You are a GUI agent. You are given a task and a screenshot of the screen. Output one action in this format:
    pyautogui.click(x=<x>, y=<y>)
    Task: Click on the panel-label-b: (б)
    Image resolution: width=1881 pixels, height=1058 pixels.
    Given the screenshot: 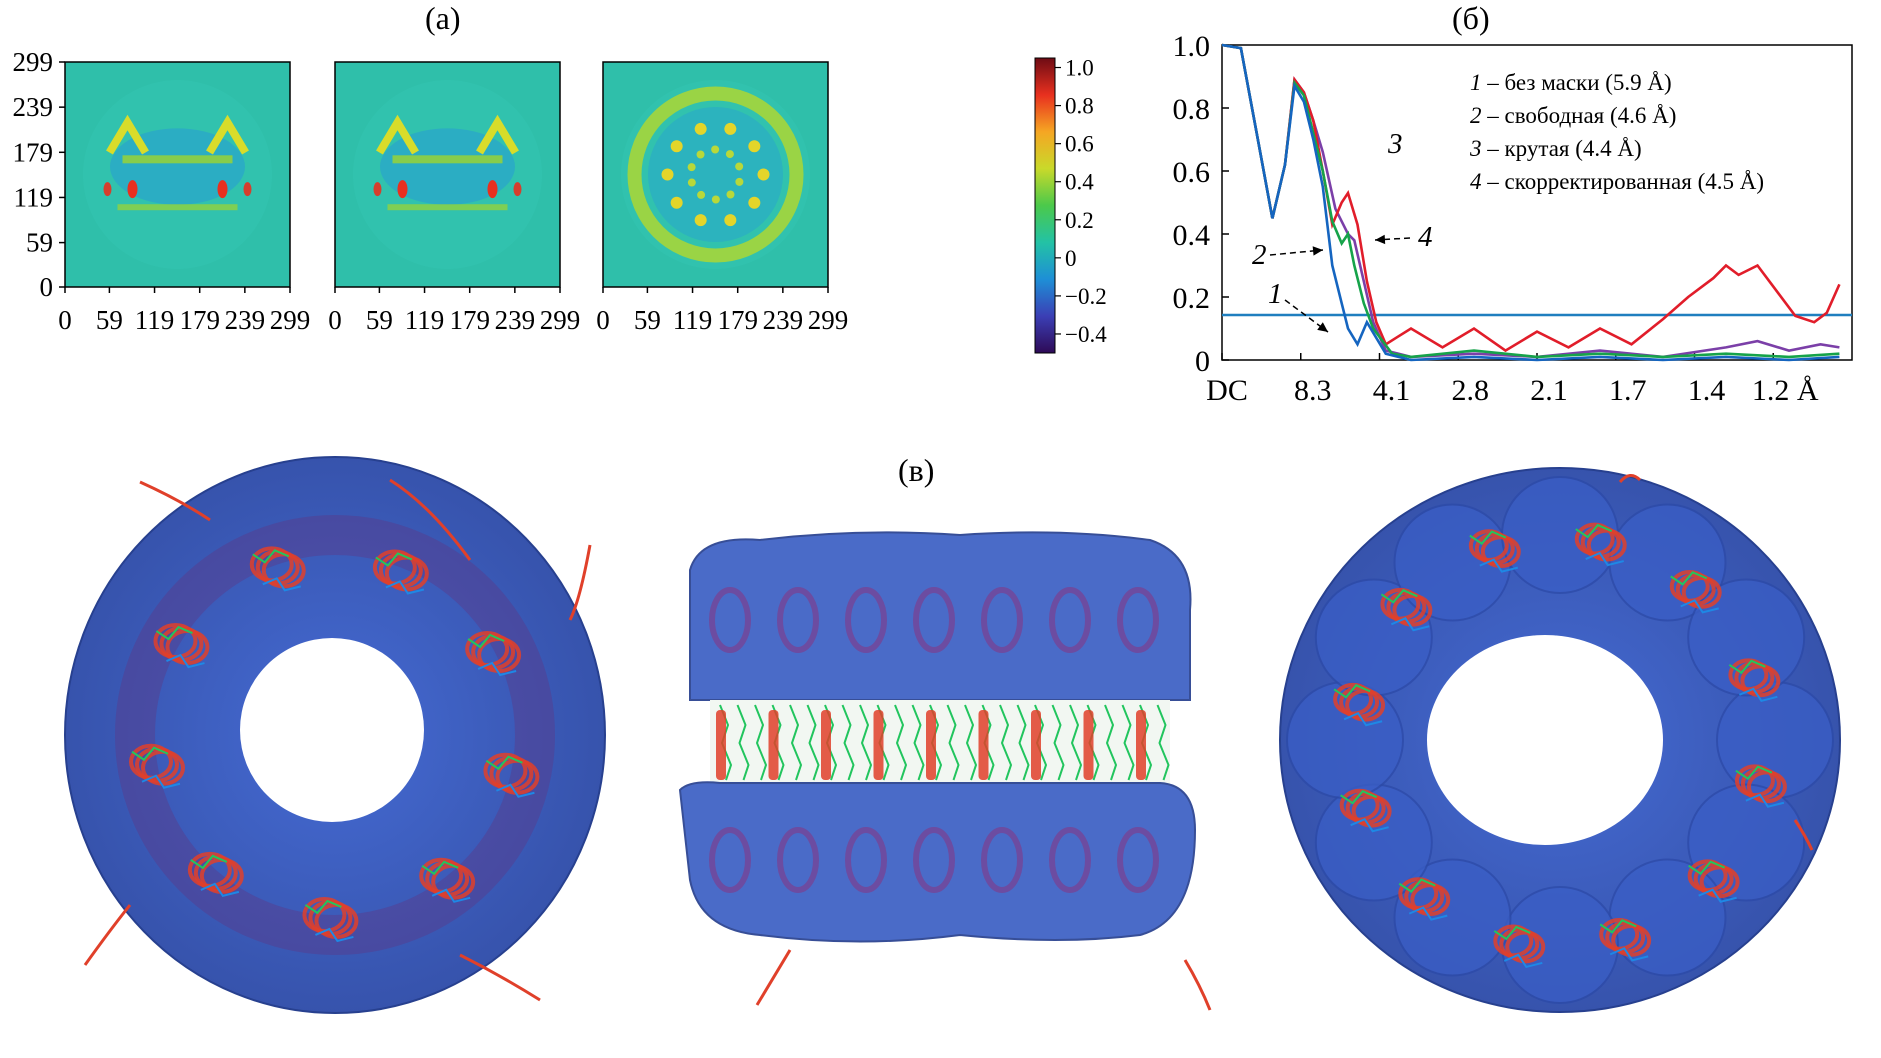 What is the action you would take?
    pyautogui.click(x=1471, y=18)
    